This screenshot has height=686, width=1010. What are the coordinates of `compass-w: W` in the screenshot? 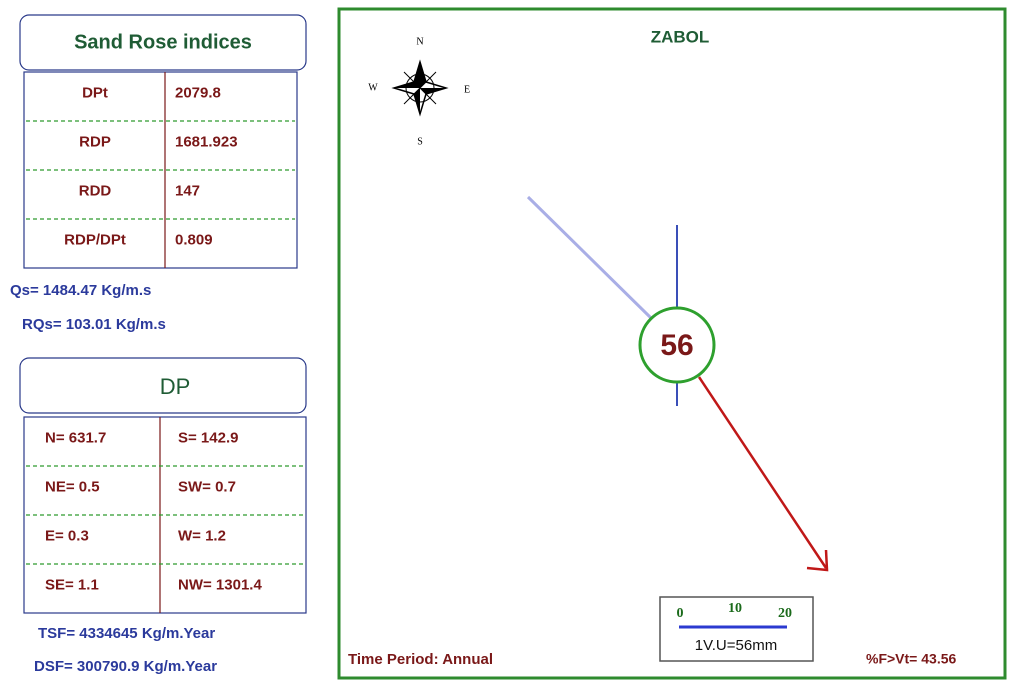 It's located at (373, 87).